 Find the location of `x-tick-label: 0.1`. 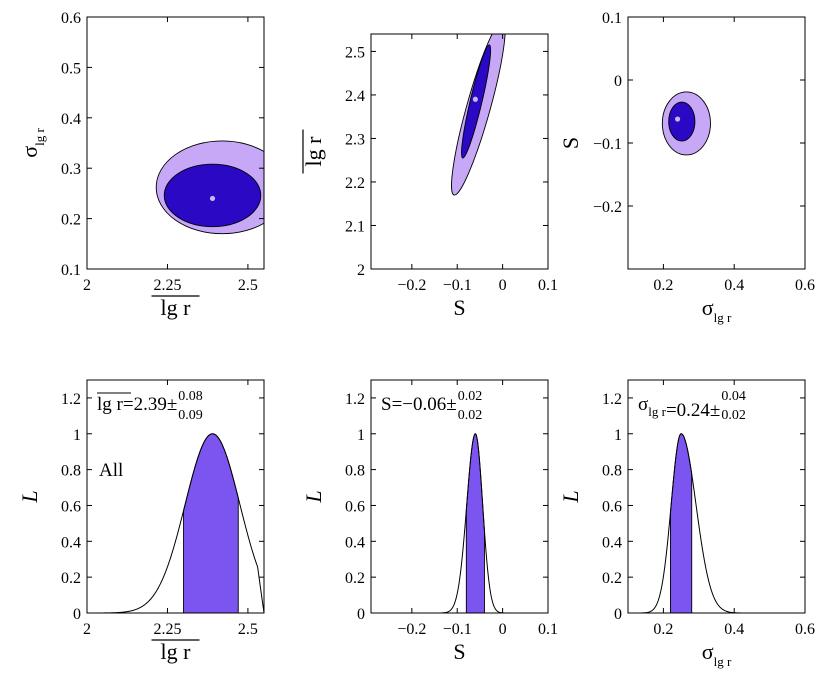

x-tick-label: 0.1 is located at coordinates (548, 285).